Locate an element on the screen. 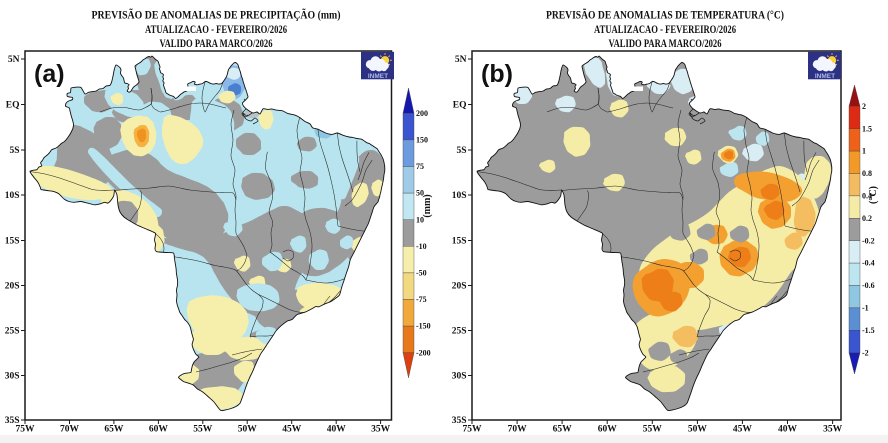  svg-text: 1.5 is located at coordinates (867, 128).